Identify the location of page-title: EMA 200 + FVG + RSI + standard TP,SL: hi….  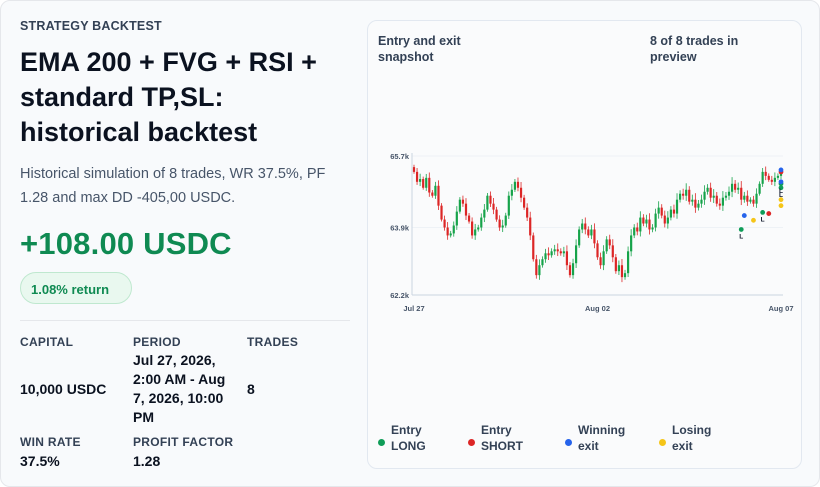
(168, 97).